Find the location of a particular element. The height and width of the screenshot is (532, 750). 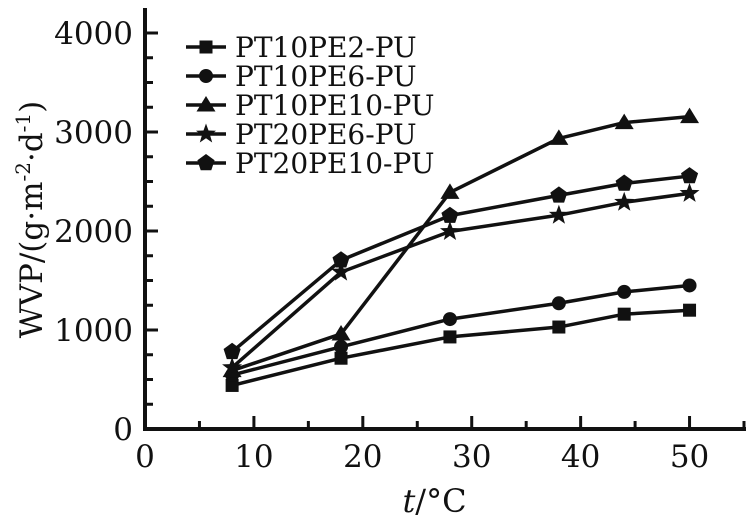

series-PT10PE2-PU is located at coordinates (461, 347).